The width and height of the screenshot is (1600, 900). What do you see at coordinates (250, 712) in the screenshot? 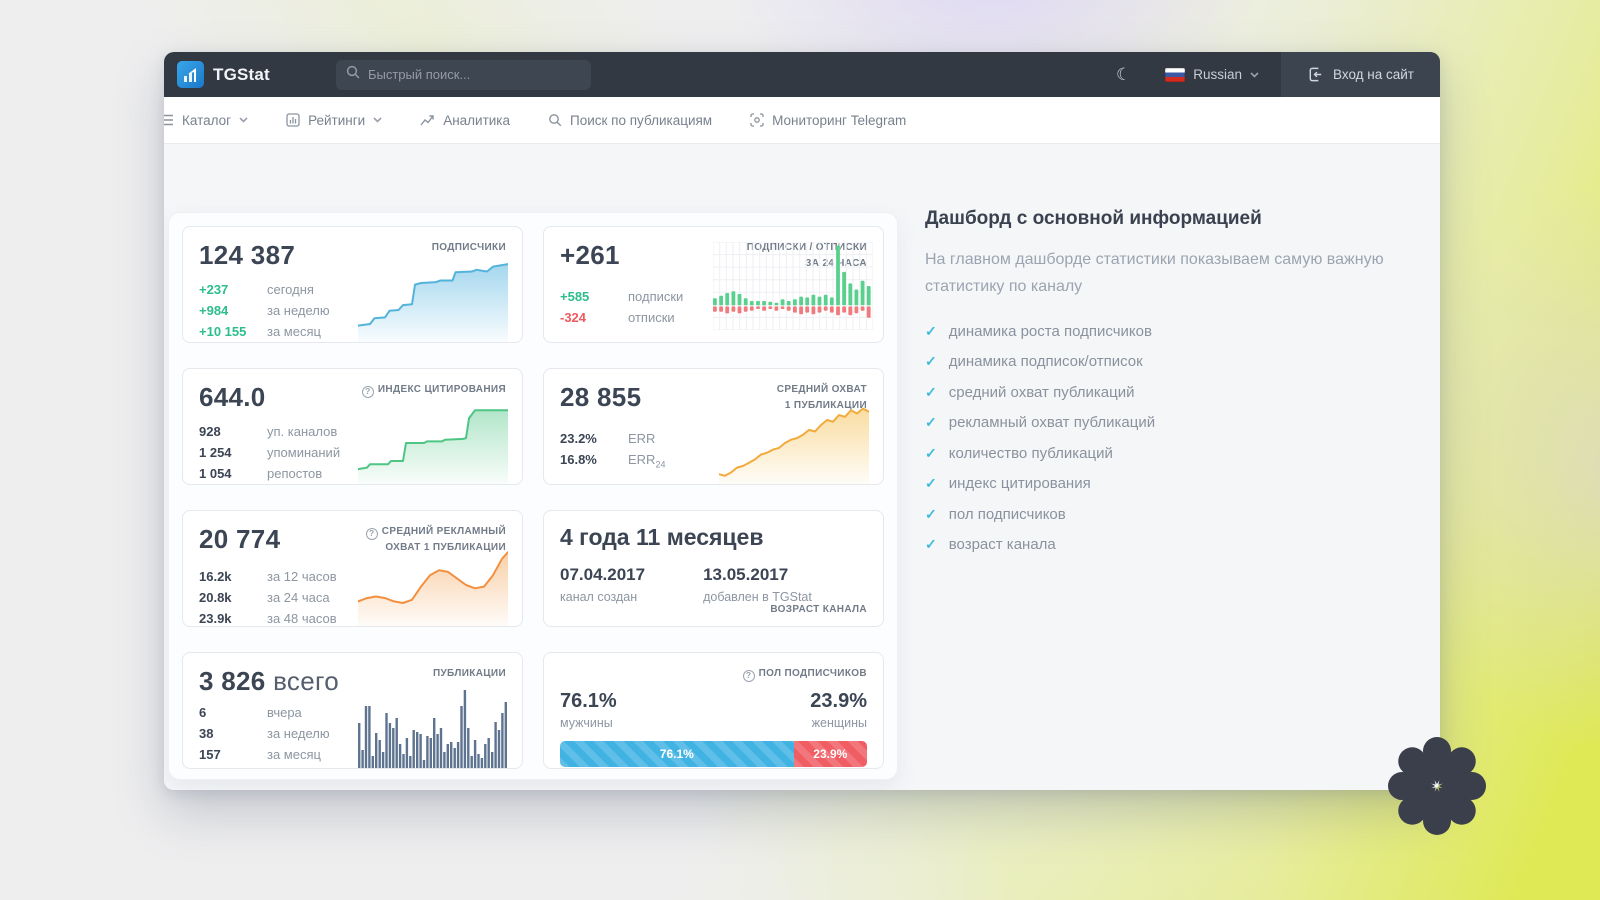
I see `stat-row: 6 вчера` at bounding box center [250, 712].